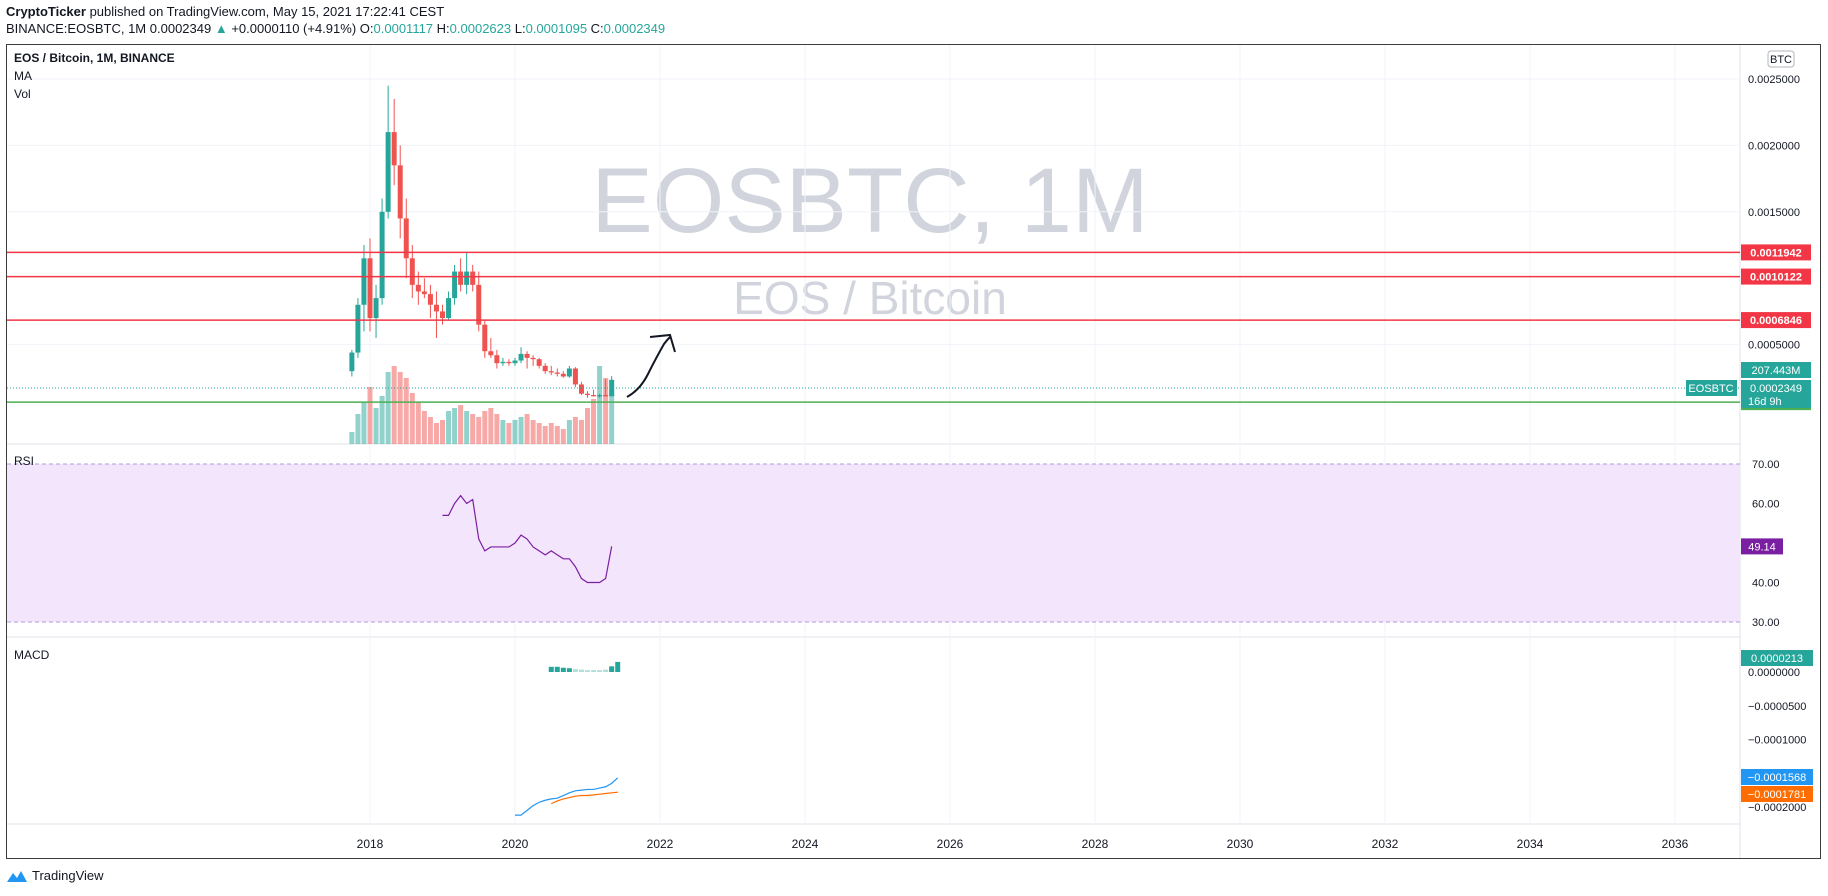 Image resolution: width=1828 pixels, height=896 pixels. I want to click on last-price: 0.0002349, so click(180, 28).